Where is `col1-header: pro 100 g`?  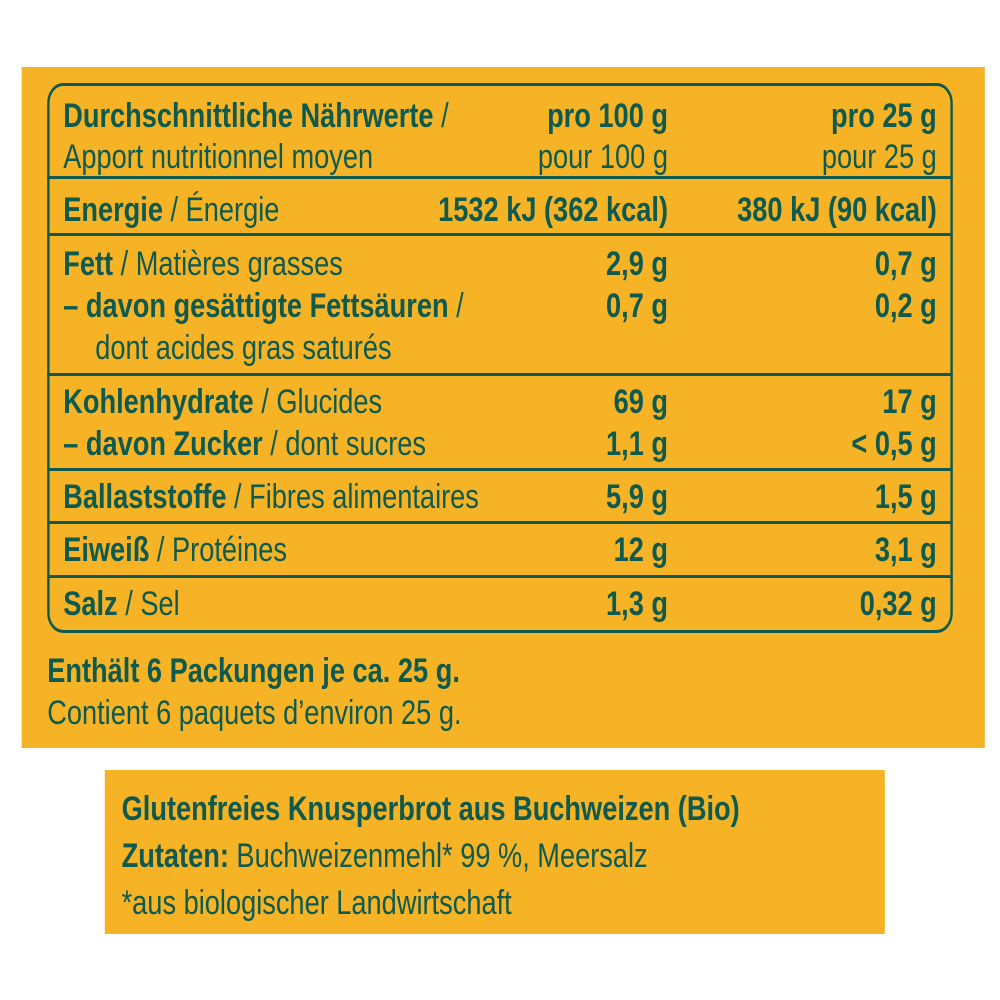
col1-header: pro 100 g is located at coordinates (607, 116).